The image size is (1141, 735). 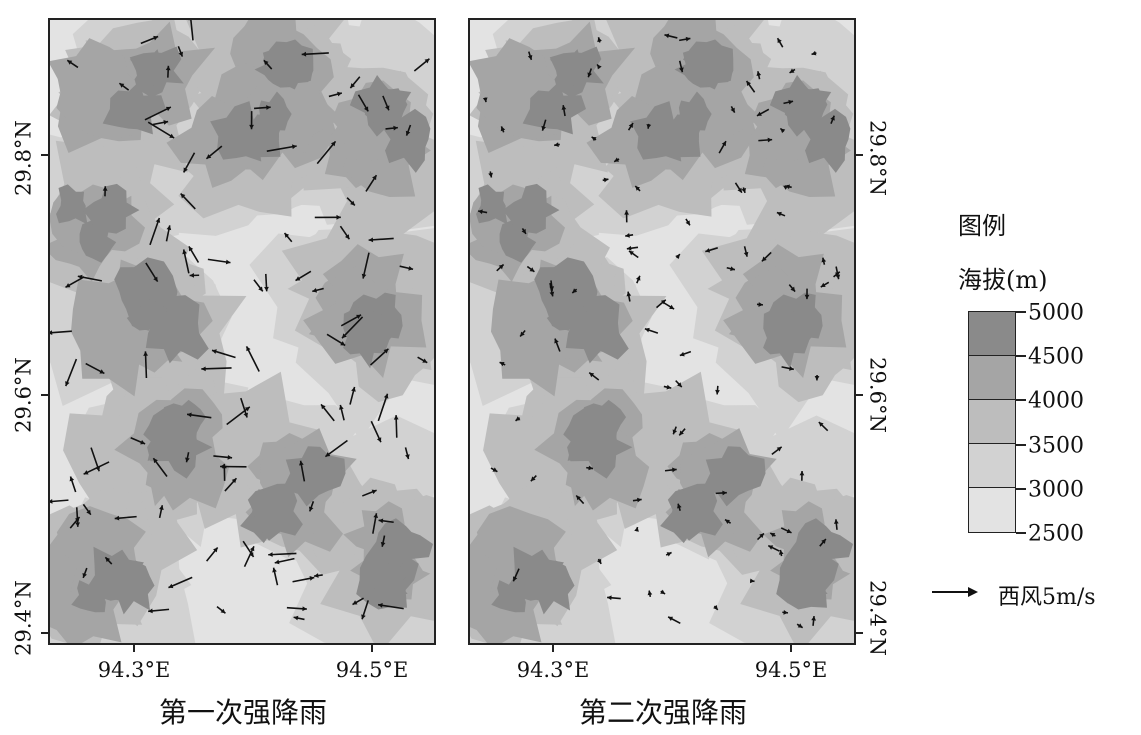 What do you see at coordinates (1056, 357) in the screenshot?
I see `legend-value-4500: 4500` at bounding box center [1056, 357].